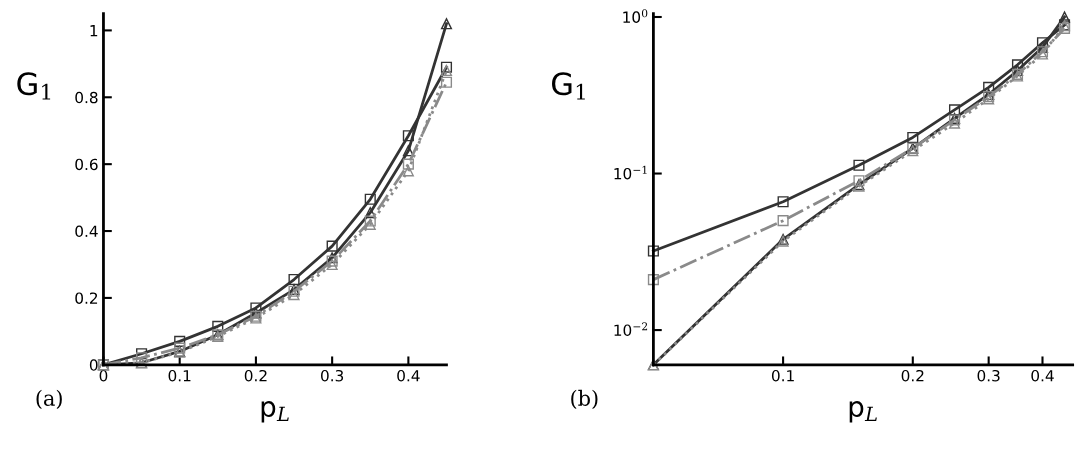 The width and height of the screenshot is (1089, 456). What do you see at coordinates (93, 365) in the screenshot?
I see `y-tick-label: 0` at bounding box center [93, 365].